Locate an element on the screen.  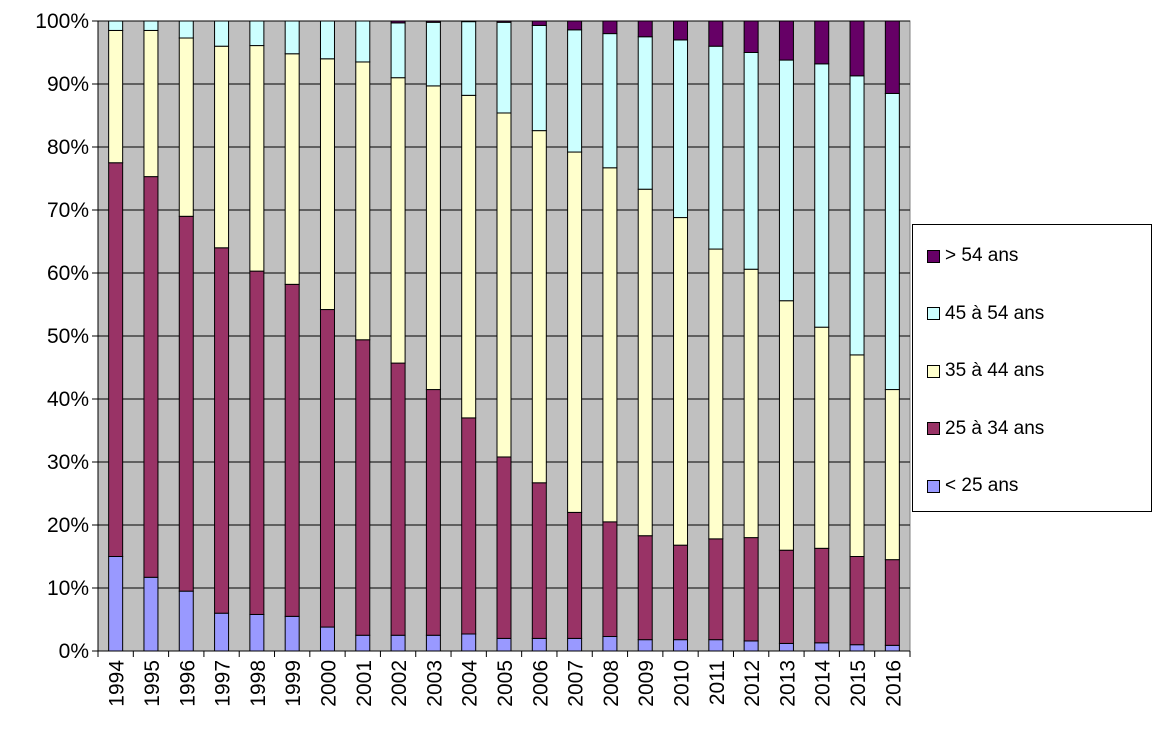
legend-label: < 25 ans is located at coordinates (982, 485).